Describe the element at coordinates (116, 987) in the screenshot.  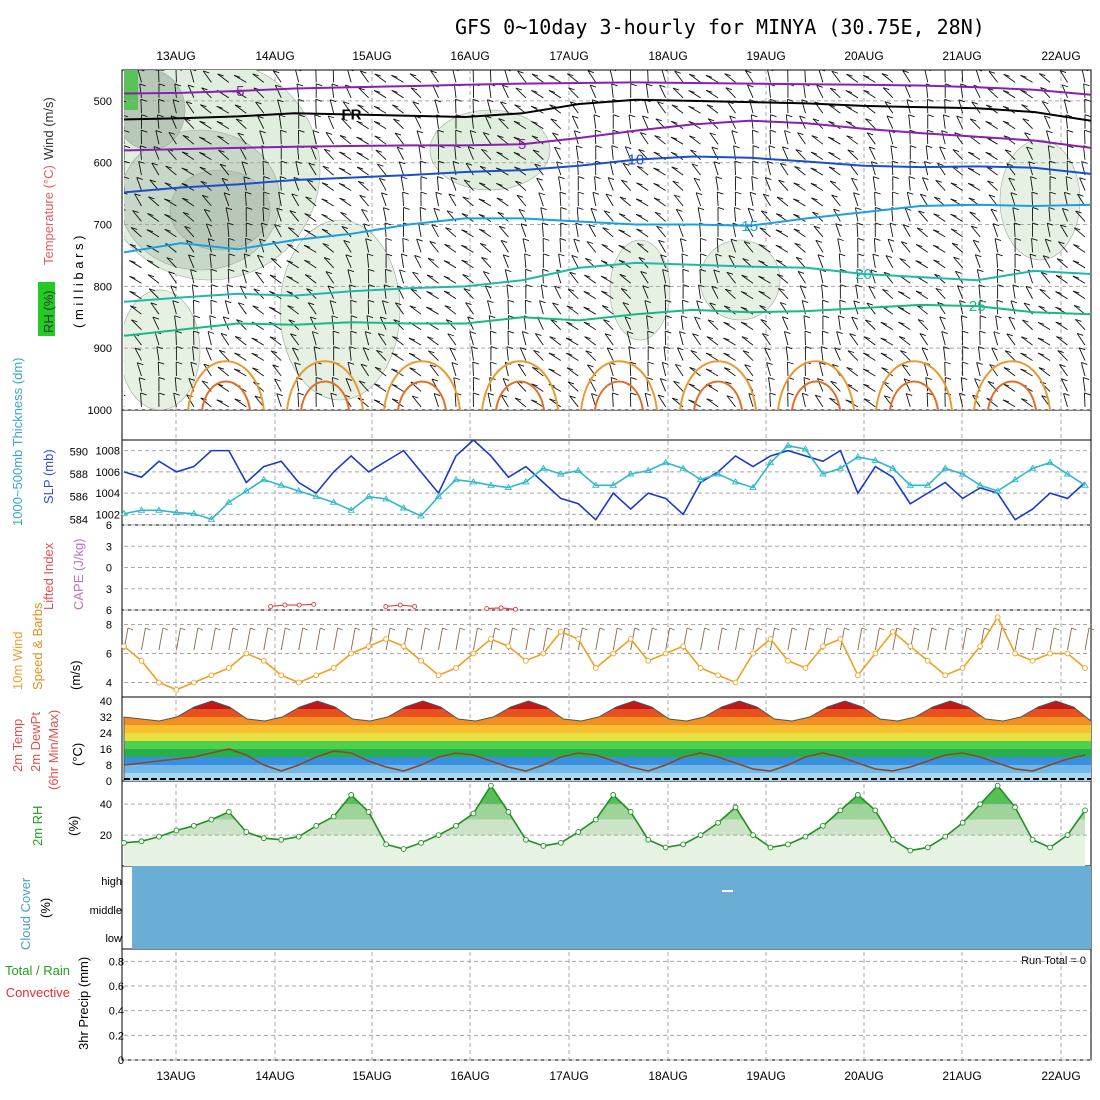
I see `precip-tick-label: 0.6` at that location.